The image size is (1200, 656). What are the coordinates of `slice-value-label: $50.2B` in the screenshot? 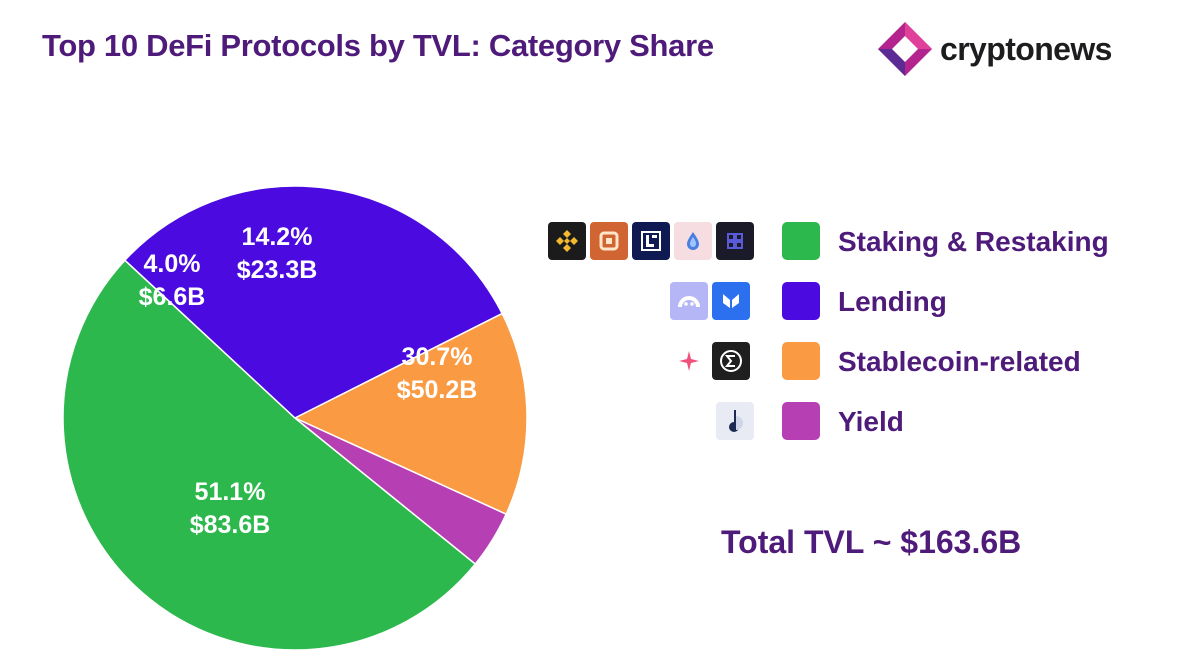 It's located at (437, 390).